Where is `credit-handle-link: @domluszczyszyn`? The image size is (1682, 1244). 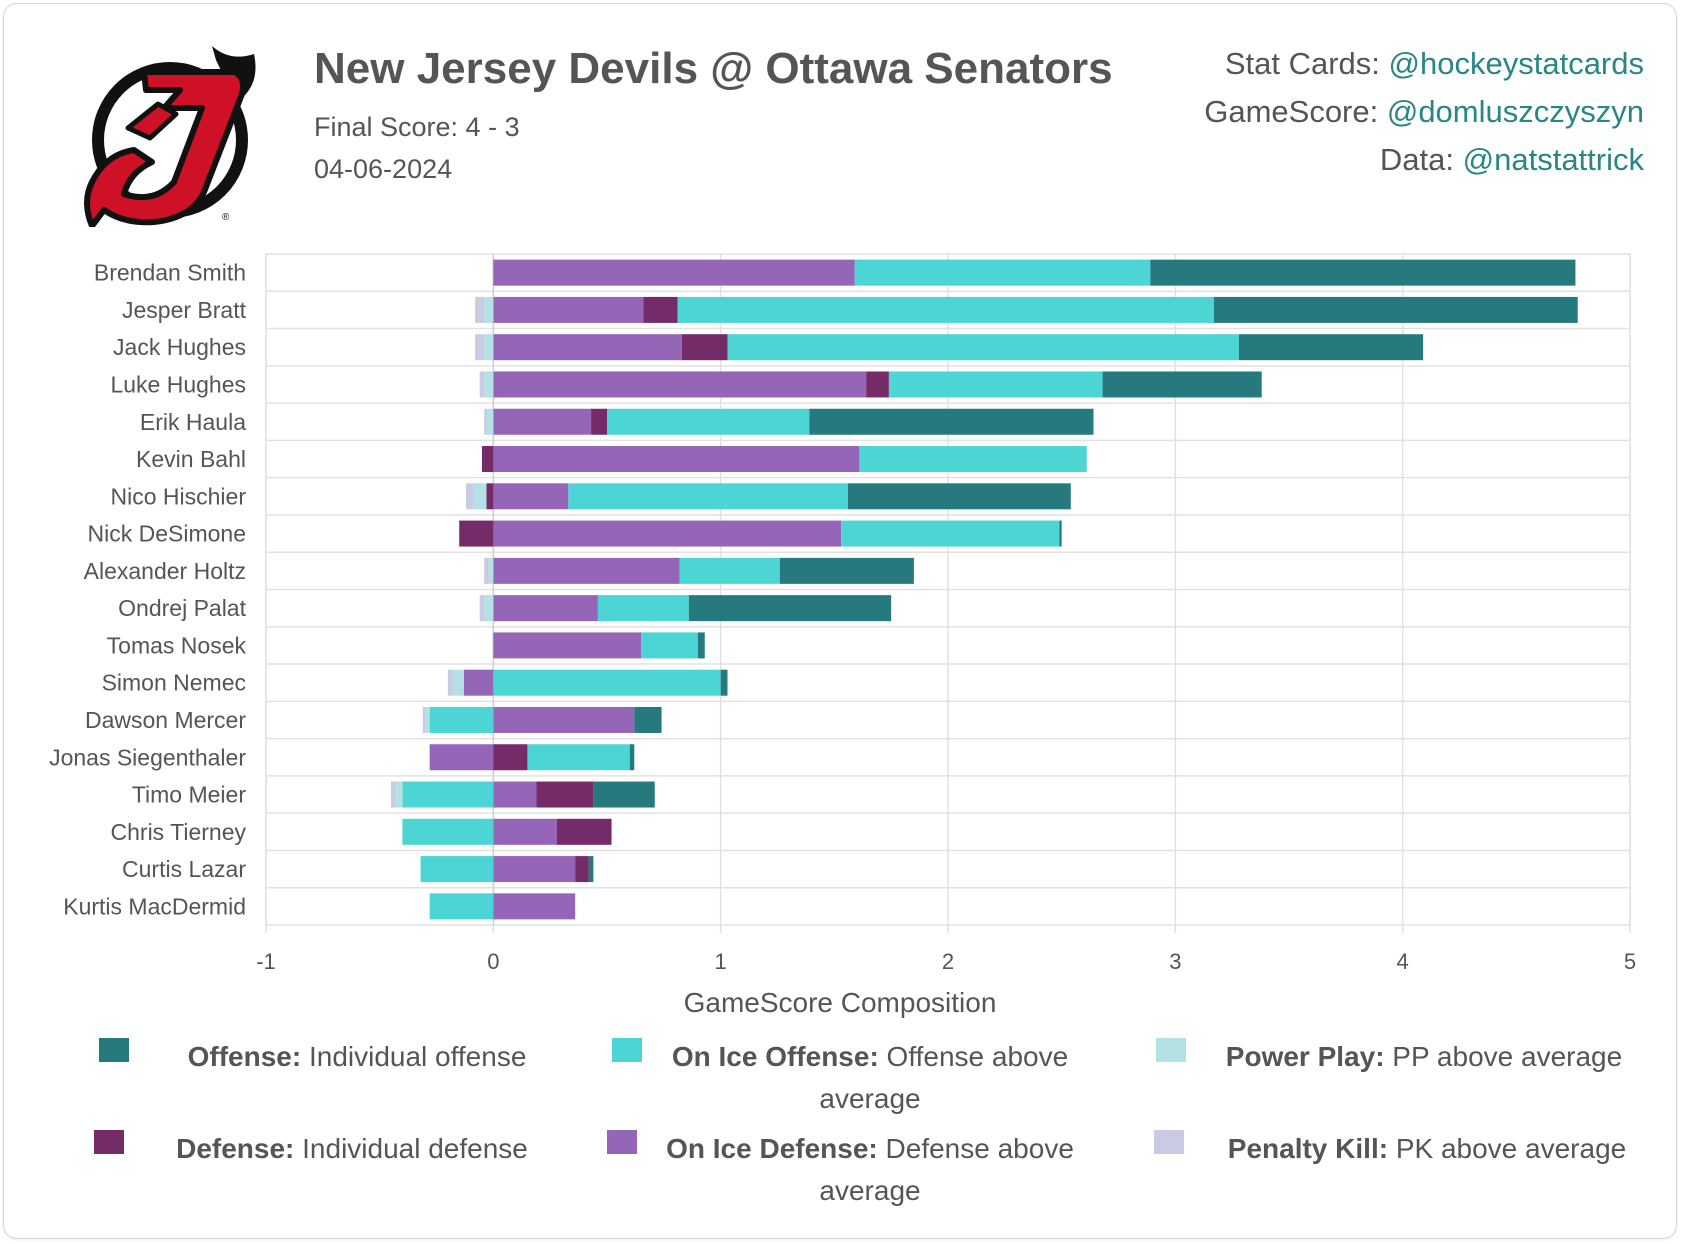 credit-handle-link: @domluszczyszyn is located at coordinates (1515, 111).